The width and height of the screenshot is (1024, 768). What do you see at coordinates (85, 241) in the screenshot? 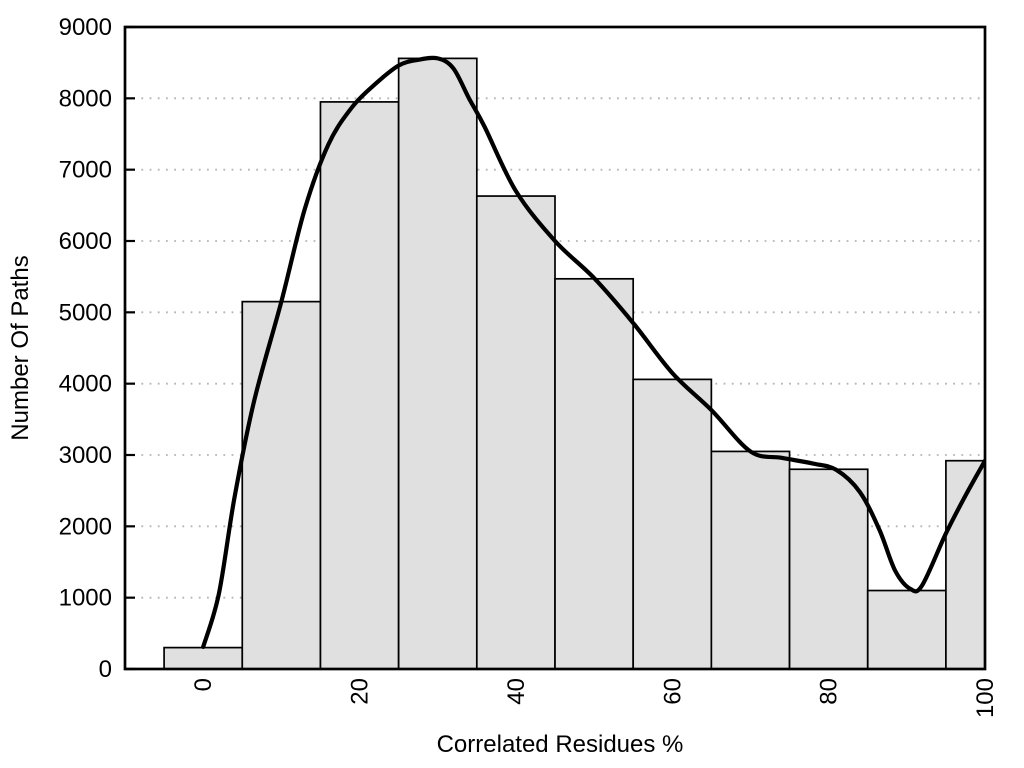
I see `y-tick-label: 6000` at bounding box center [85, 241].